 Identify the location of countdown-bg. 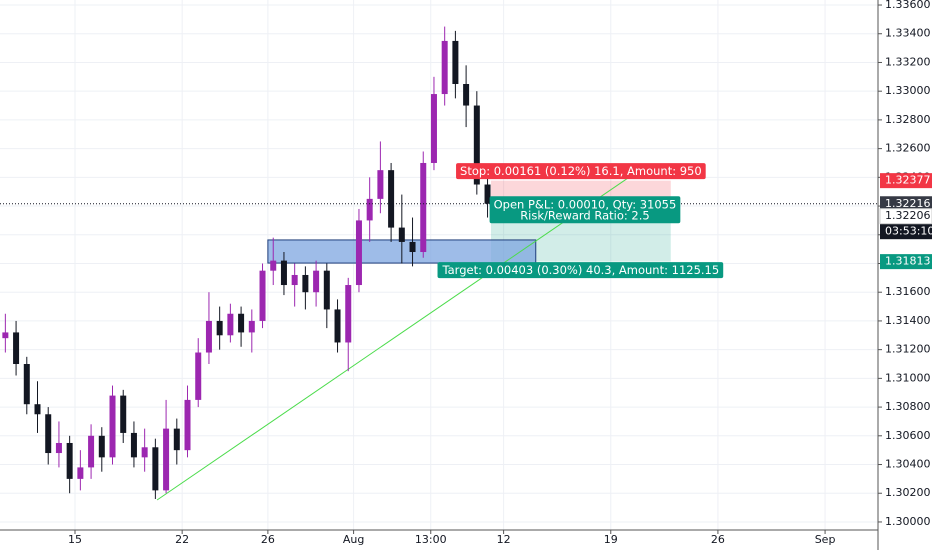
(906, 232).